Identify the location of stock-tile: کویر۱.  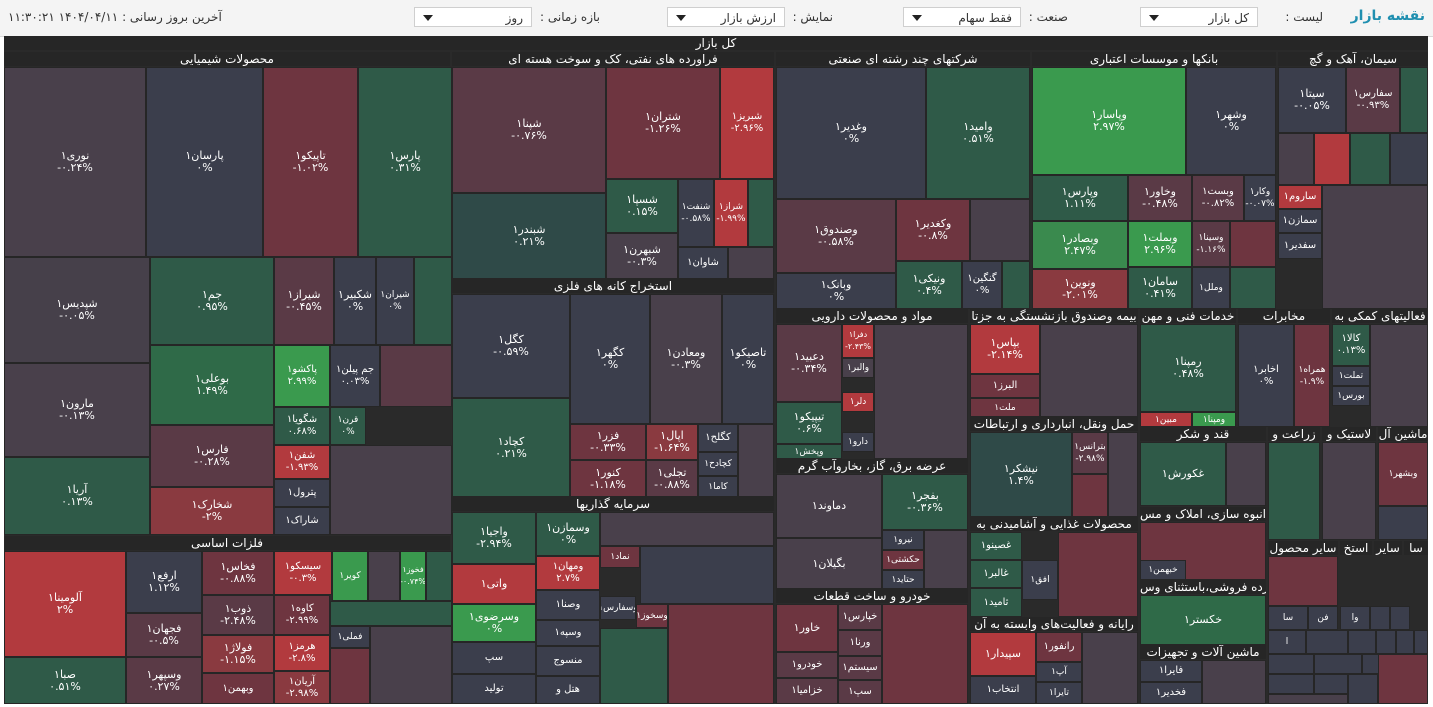
(350, 576).